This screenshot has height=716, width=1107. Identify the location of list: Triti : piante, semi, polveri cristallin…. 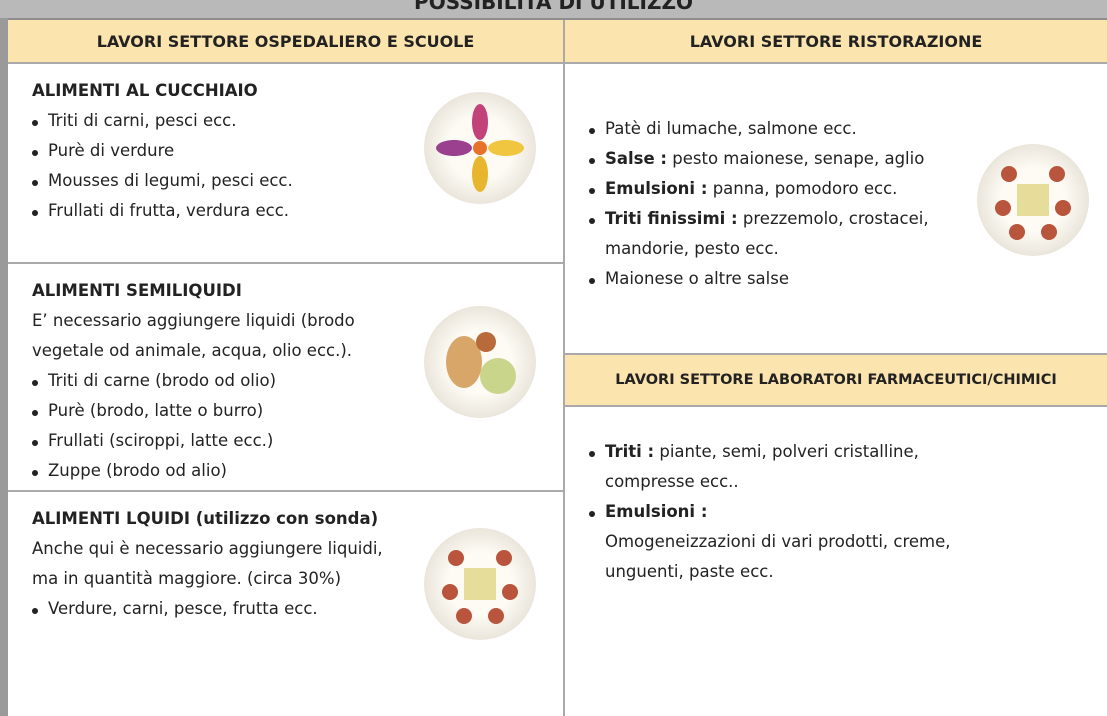
(789, 512).